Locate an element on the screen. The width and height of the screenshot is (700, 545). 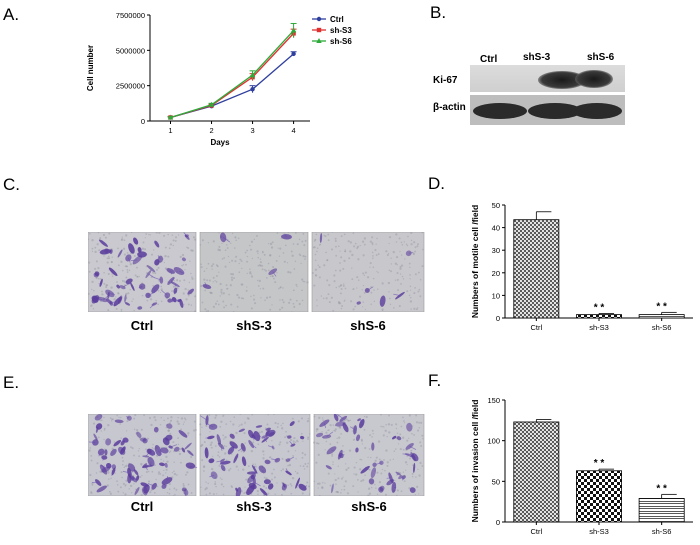
y-tick-label: 5000000 is located at coordinates (130, 50).